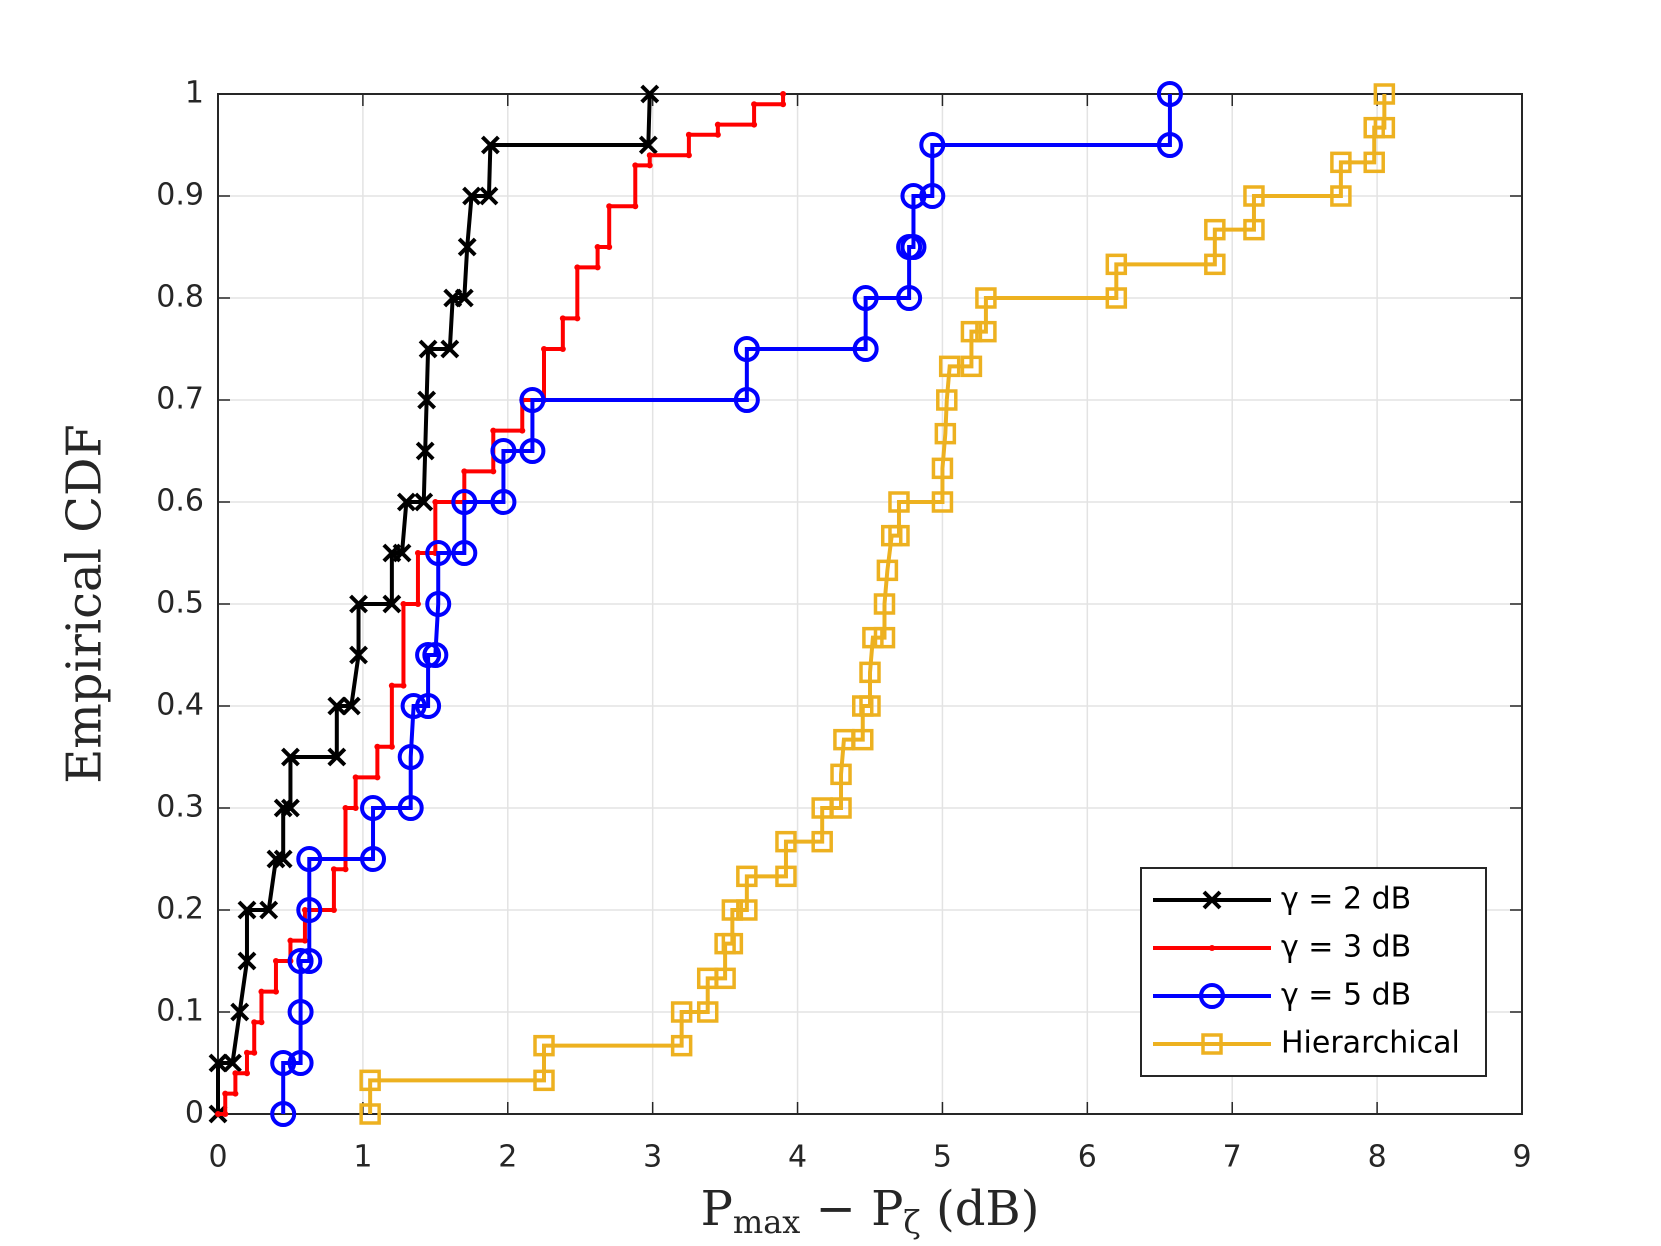 The width and height of the screenshot is (1661, 1246). I want to click on x-axis-label-part: ζ, so click(911, 1222).